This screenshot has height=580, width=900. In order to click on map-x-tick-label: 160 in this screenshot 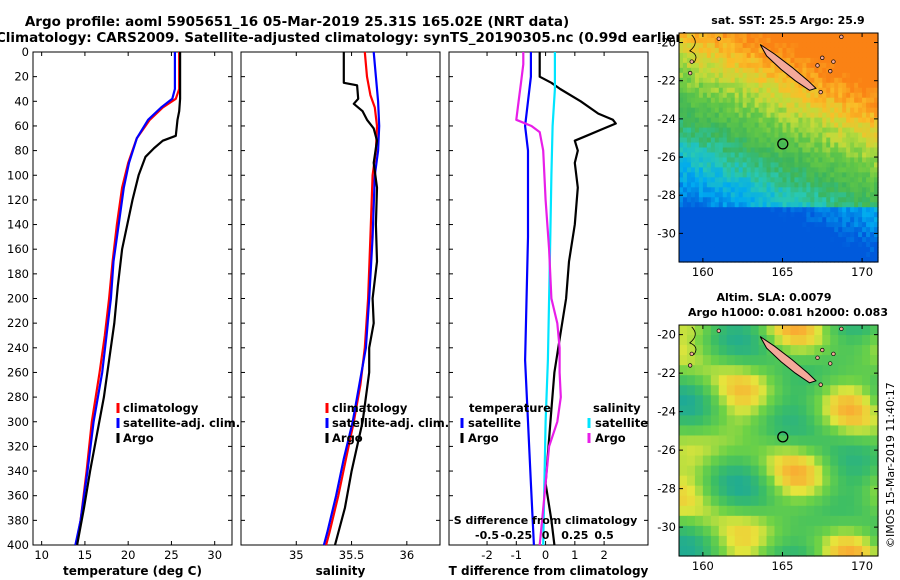, I will do `click(703, 272)`.